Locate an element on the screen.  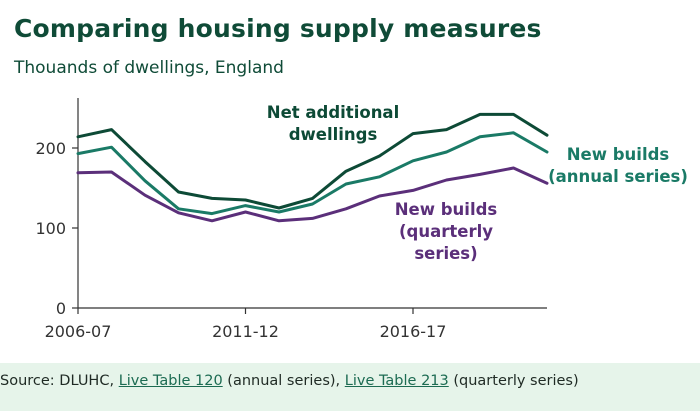
source-suffix: (quarterly series) is located at coordinates (513, 381).